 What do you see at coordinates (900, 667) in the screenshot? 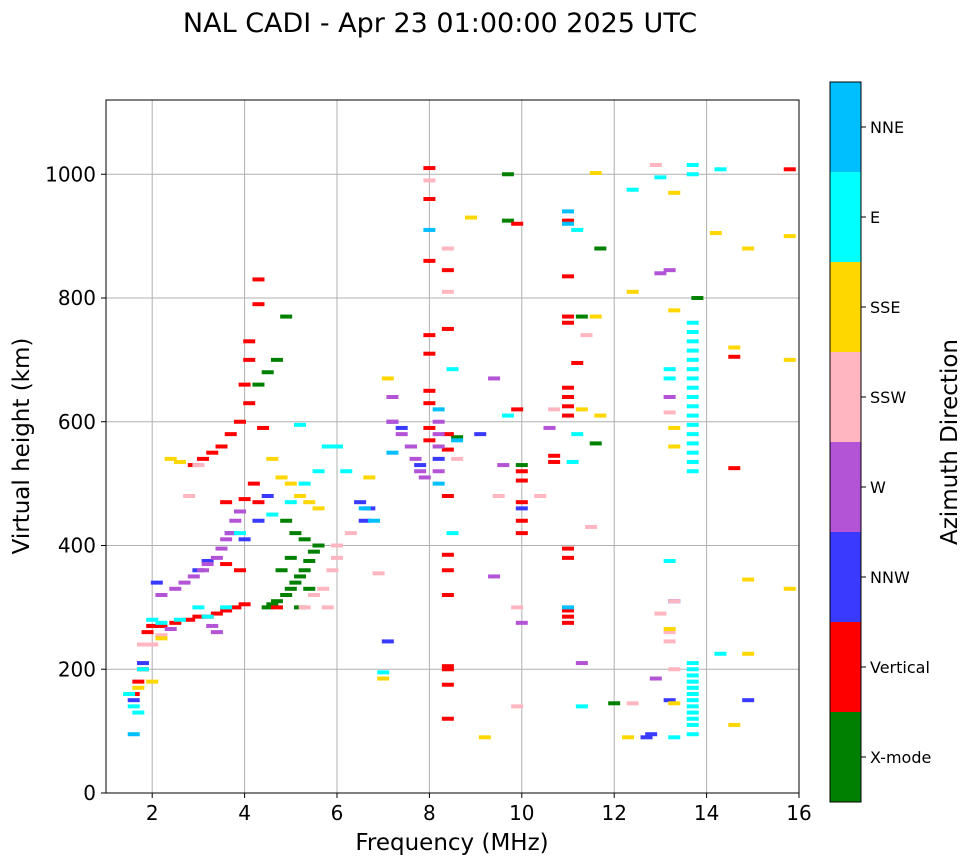
I see `colorbar-label: Vertical` at bounding box center [900, 667].